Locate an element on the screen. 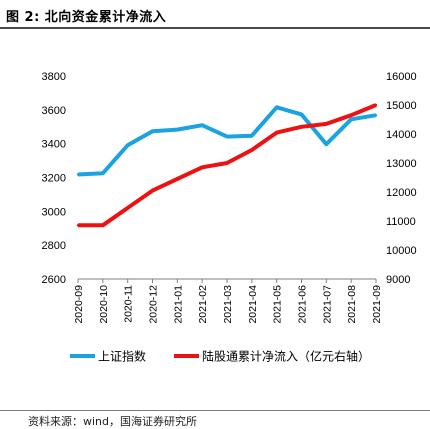 Image resolution: width=430 pixels, height=429 pixels. y-left-tick-label: 3400 is located at coordinates (54, 145).